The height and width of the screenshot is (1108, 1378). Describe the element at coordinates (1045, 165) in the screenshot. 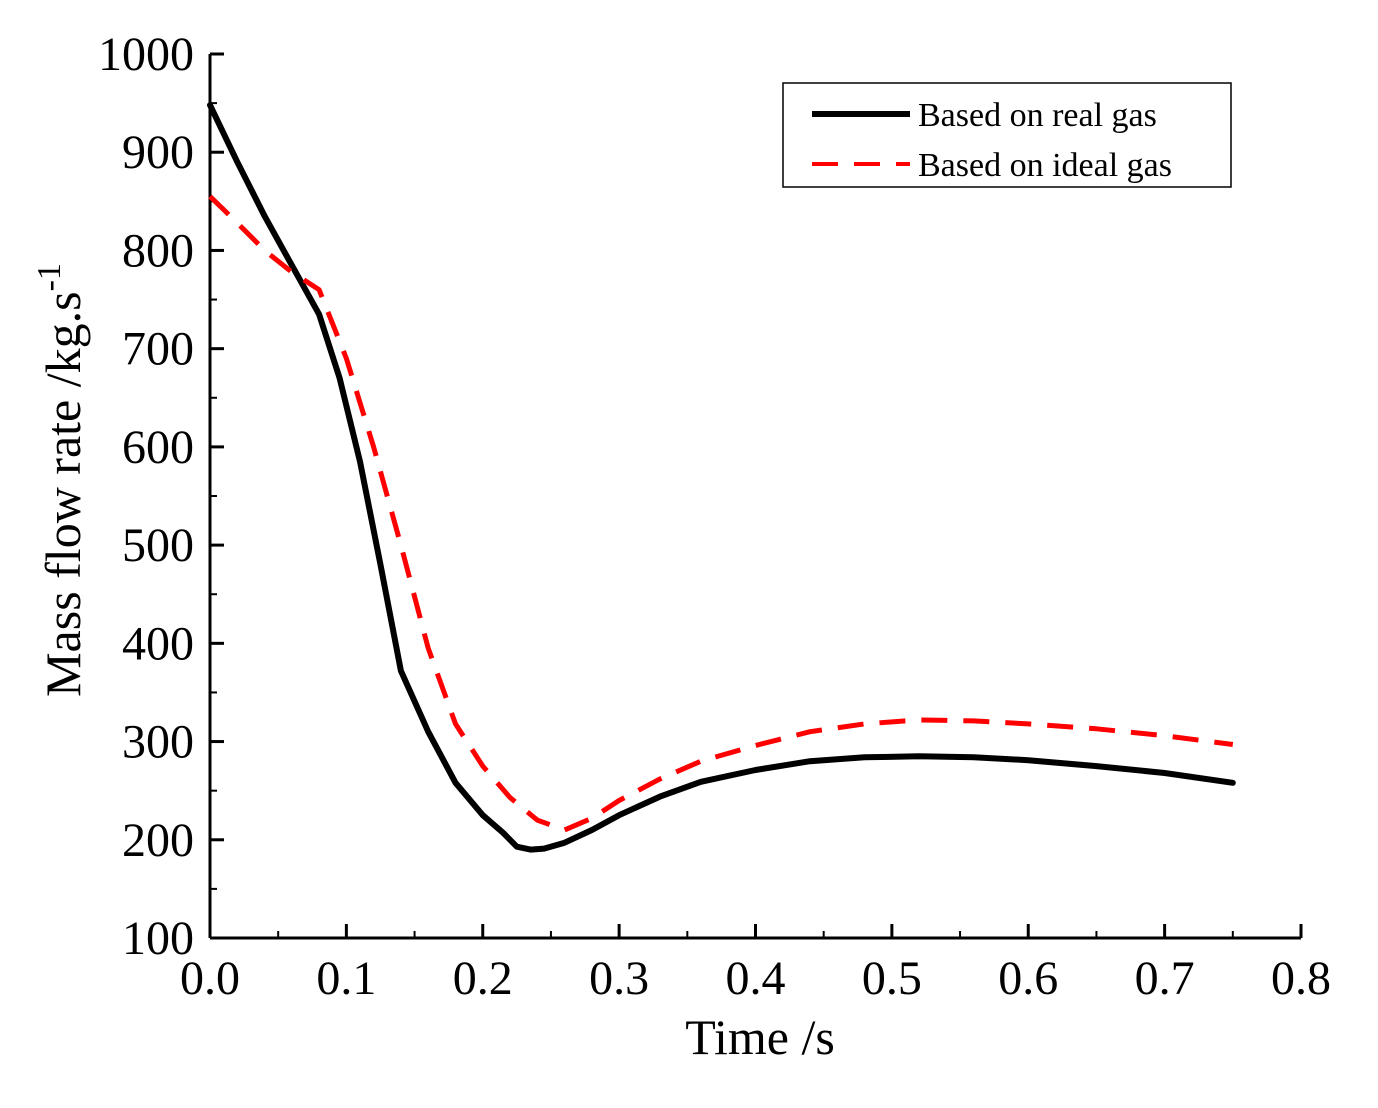

I see `legend-label-ideal-gas: Based on ideal gas` at that location.